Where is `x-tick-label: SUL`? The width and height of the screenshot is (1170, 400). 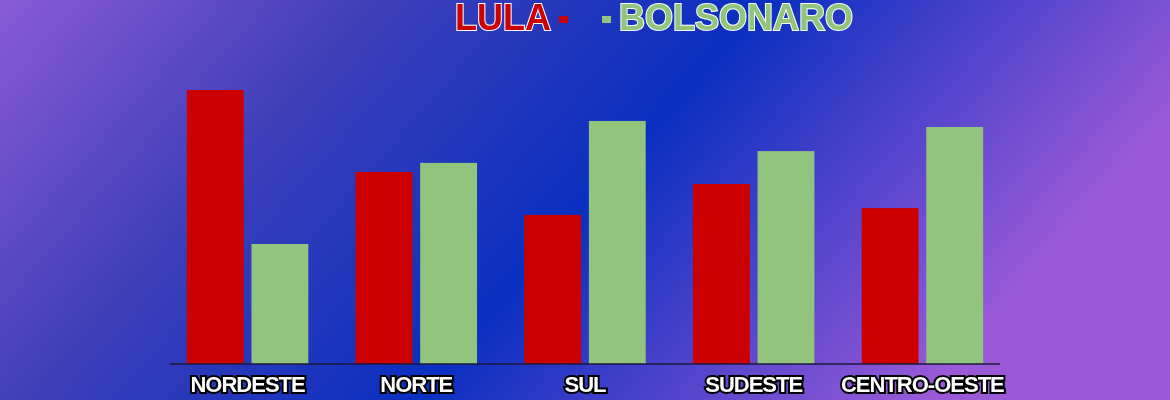 x-tick-label: SUL is located at coordinates (585, 384).